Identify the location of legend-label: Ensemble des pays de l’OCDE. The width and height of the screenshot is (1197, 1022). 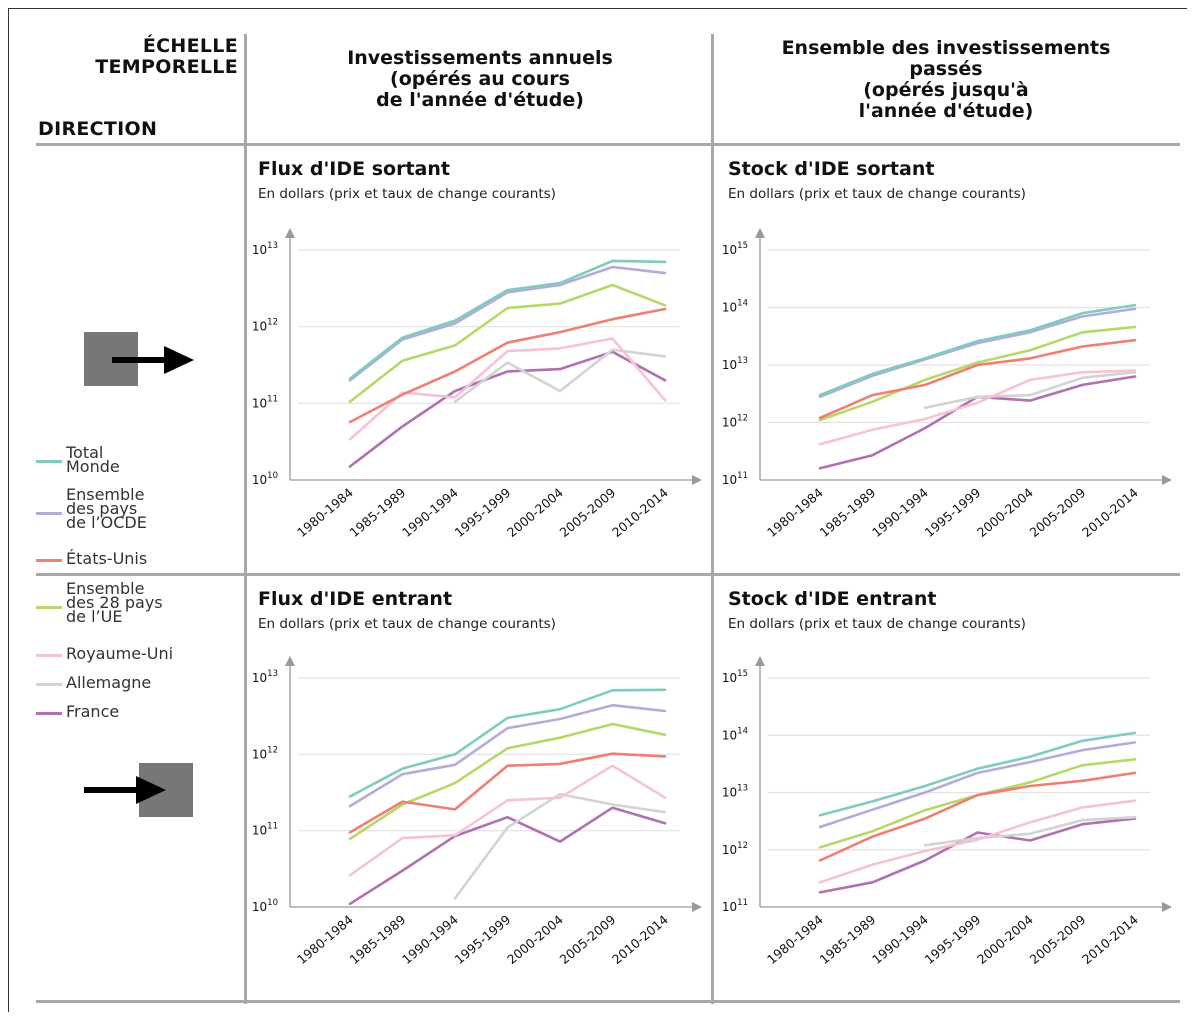
(106, 508).